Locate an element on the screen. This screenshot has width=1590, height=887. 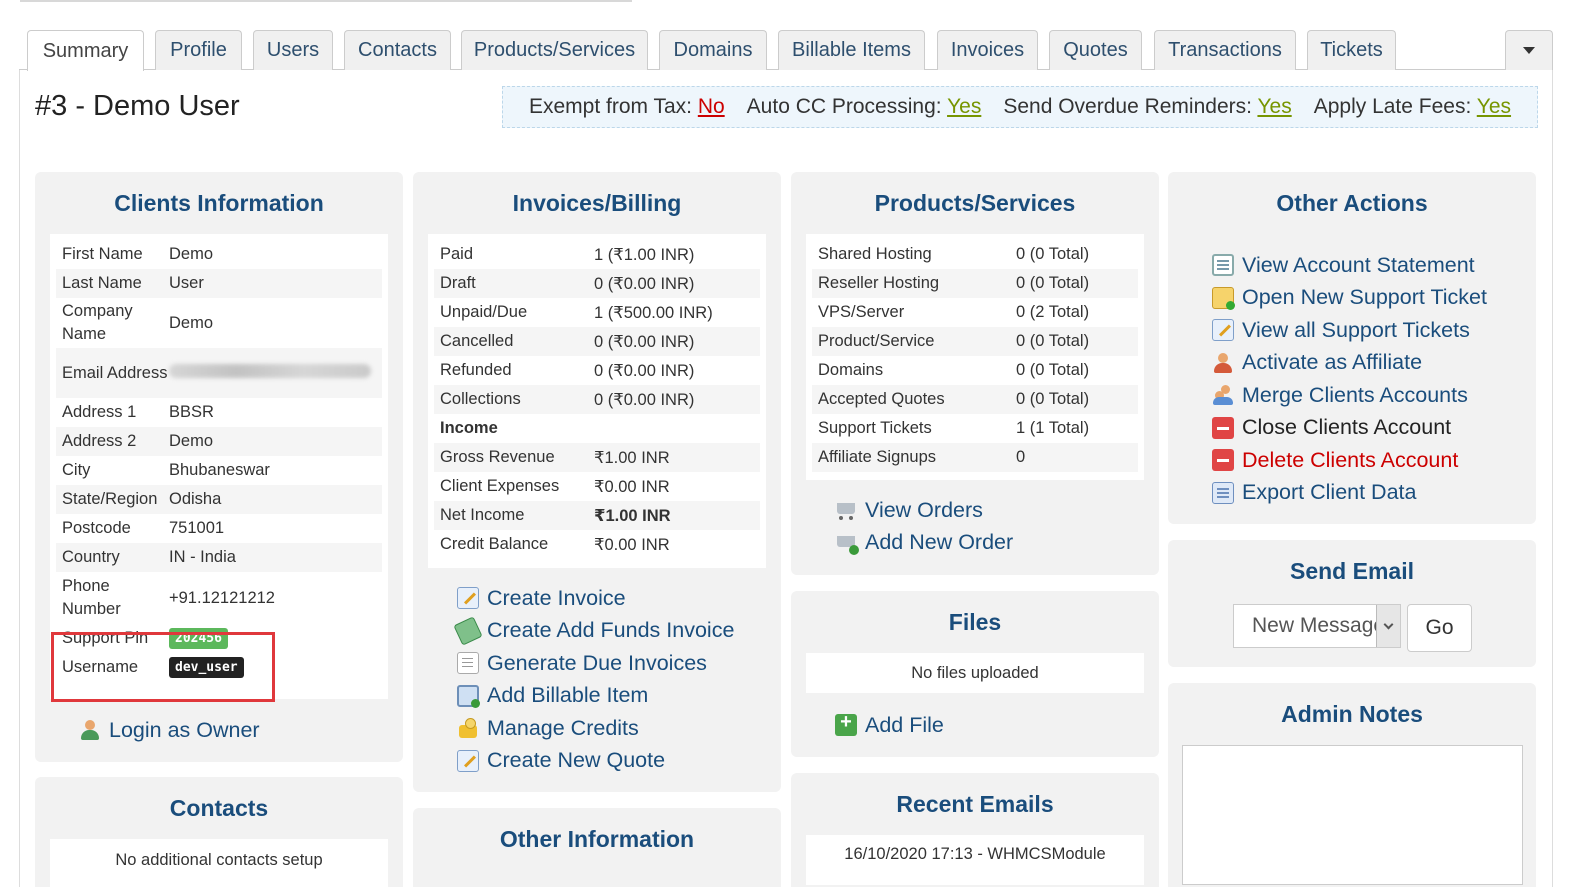
create-add-funds-invoice-link: Create Add Funds Invoice is located at coordinates (593, 631).